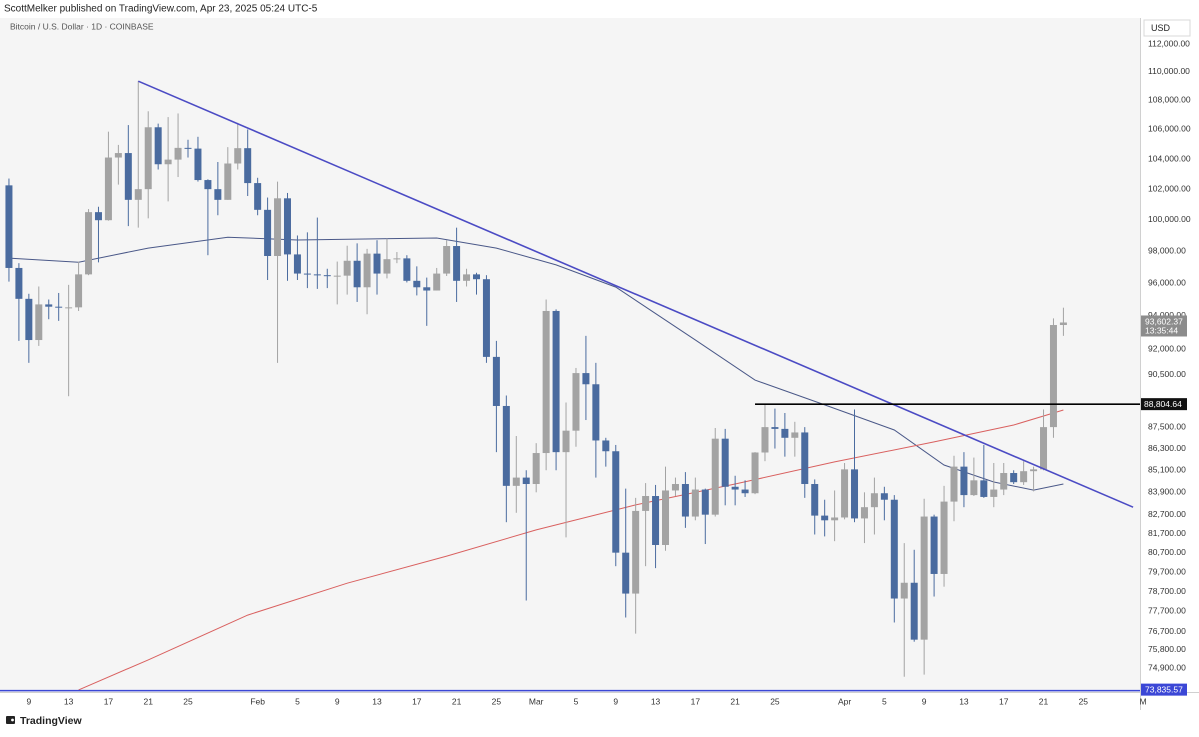  What do you see at coordinates (1167, 631) in the screenshot?
I see `y-tick-label: 76,700.00` at bounding box center [1167, 631].